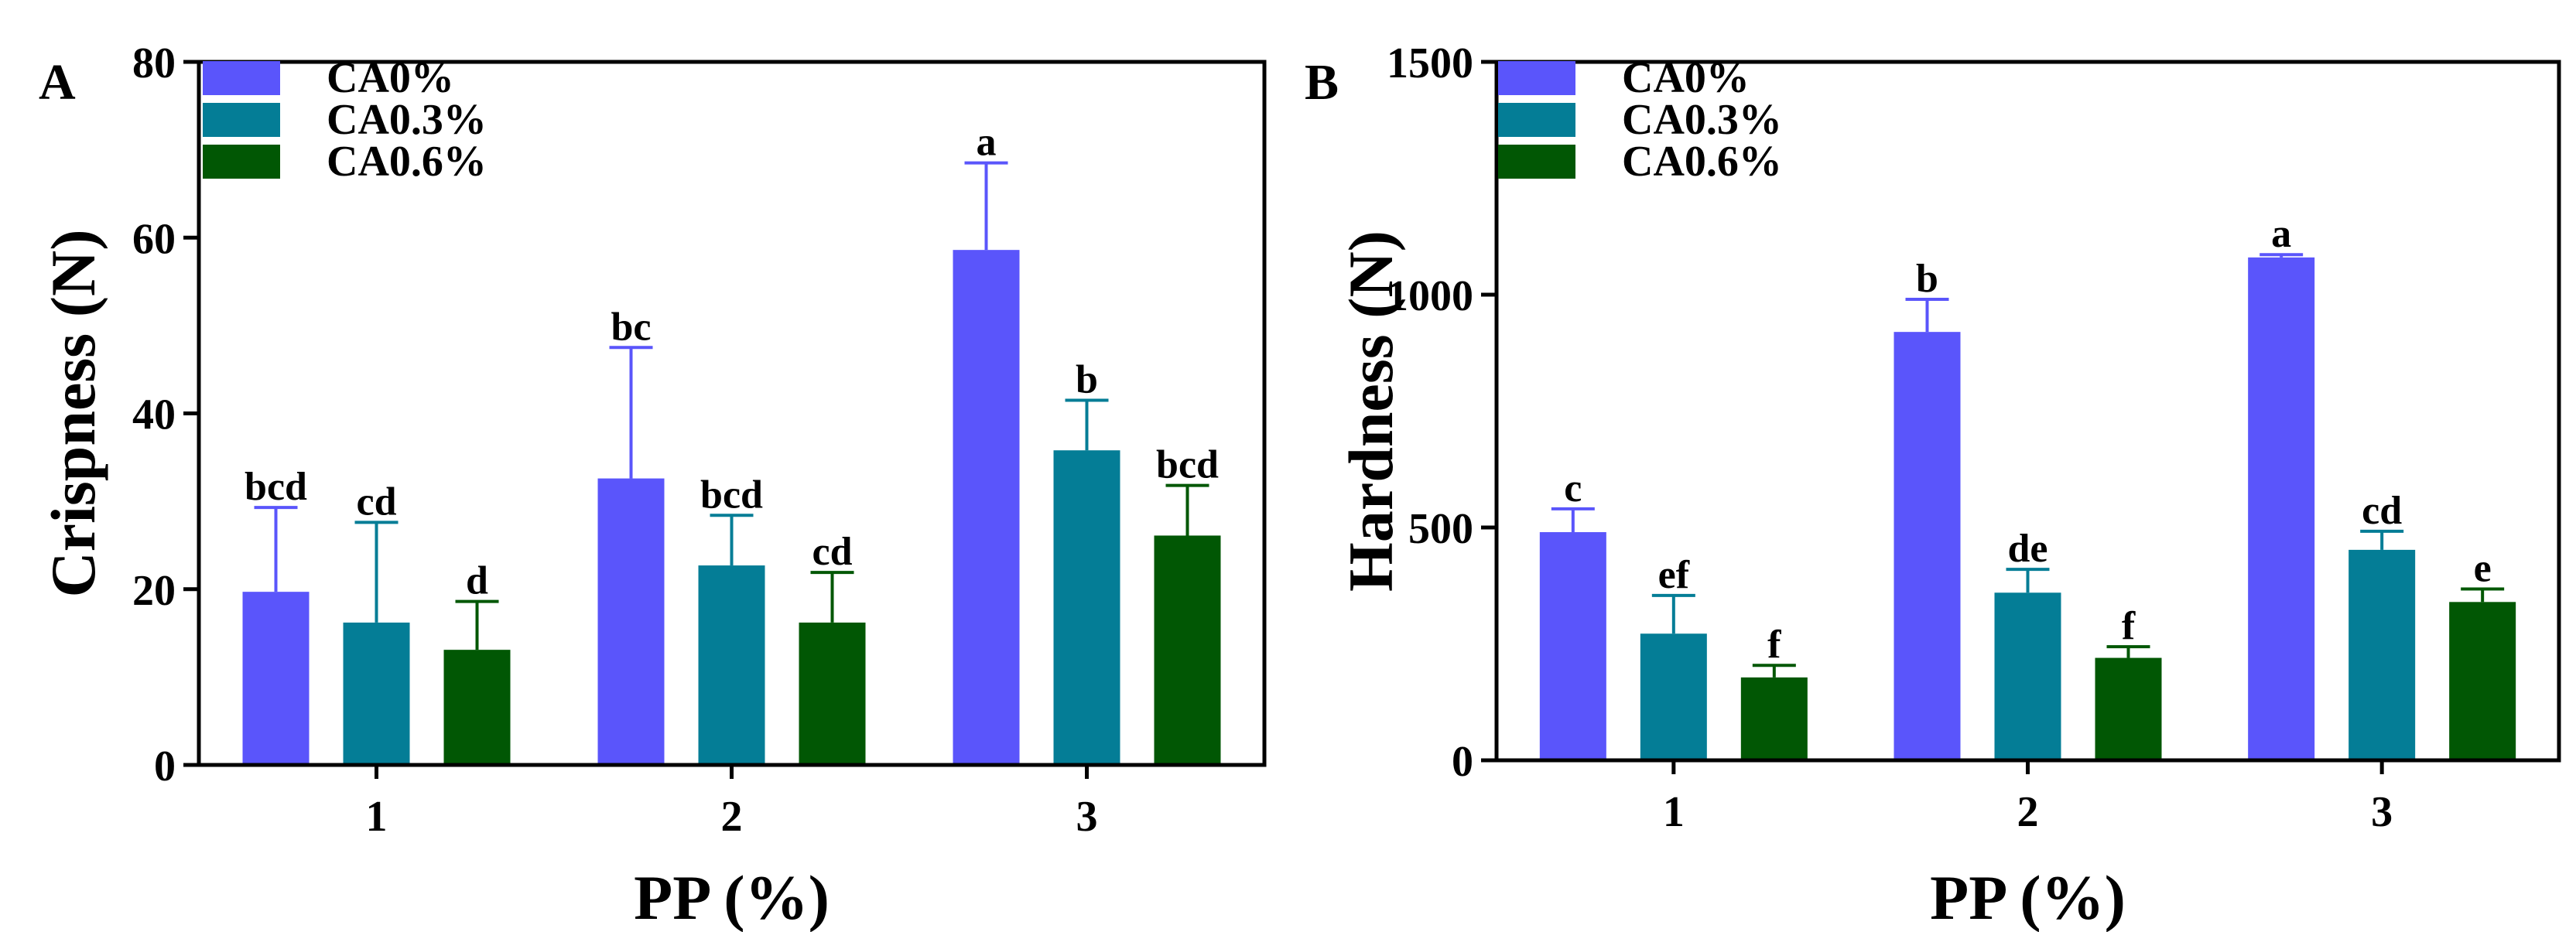  I want to click on y-axis-title: Crispness (N), so click(73, 413).